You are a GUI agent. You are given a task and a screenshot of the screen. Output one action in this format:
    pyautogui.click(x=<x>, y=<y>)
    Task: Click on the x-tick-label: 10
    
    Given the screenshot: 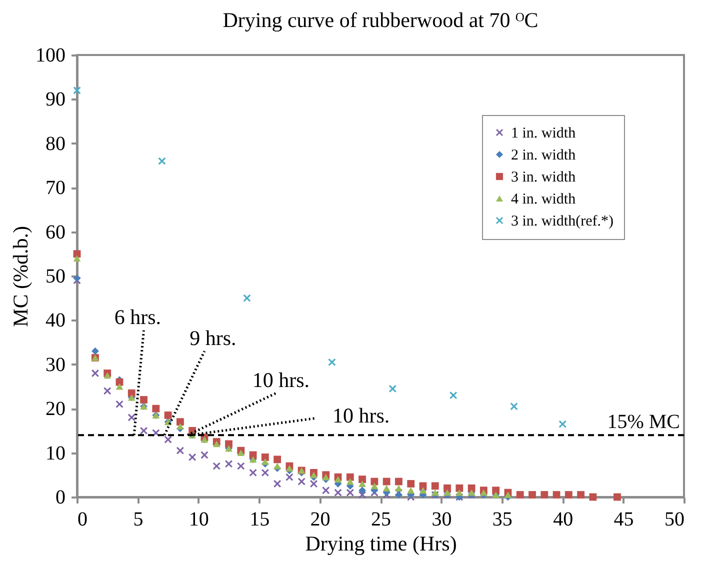 What is the action you would take?
    pyautogui.click(x=198, y=519)
    